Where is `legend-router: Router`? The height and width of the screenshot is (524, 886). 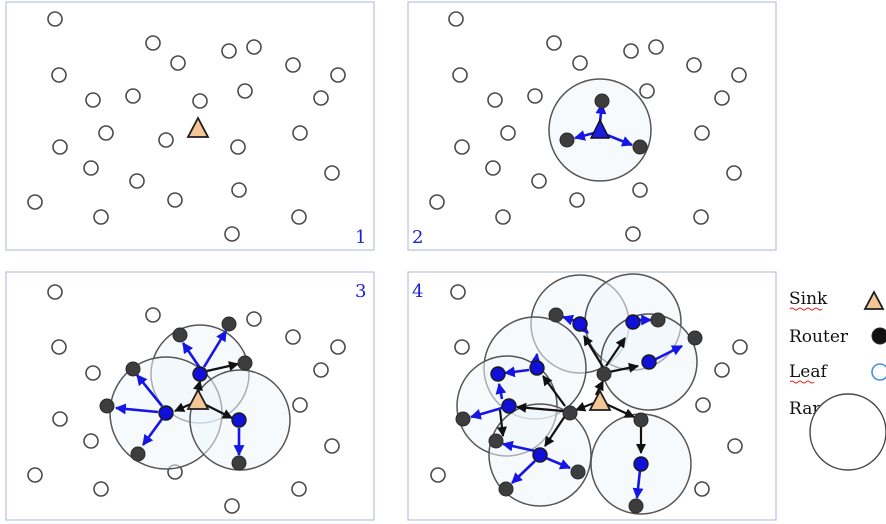 legend-router: Router is located at coordinates (837, 337).